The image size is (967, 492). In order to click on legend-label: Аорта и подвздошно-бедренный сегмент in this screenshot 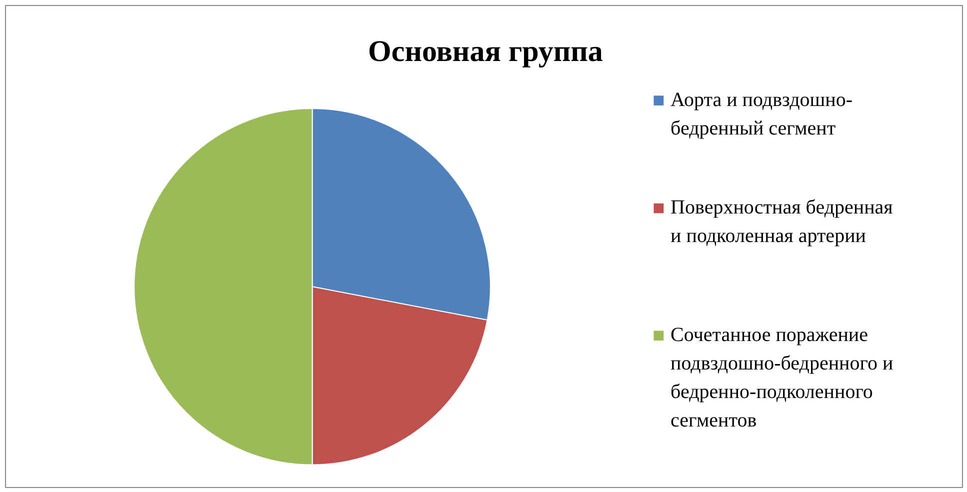, I will do `click(761, 114)`.